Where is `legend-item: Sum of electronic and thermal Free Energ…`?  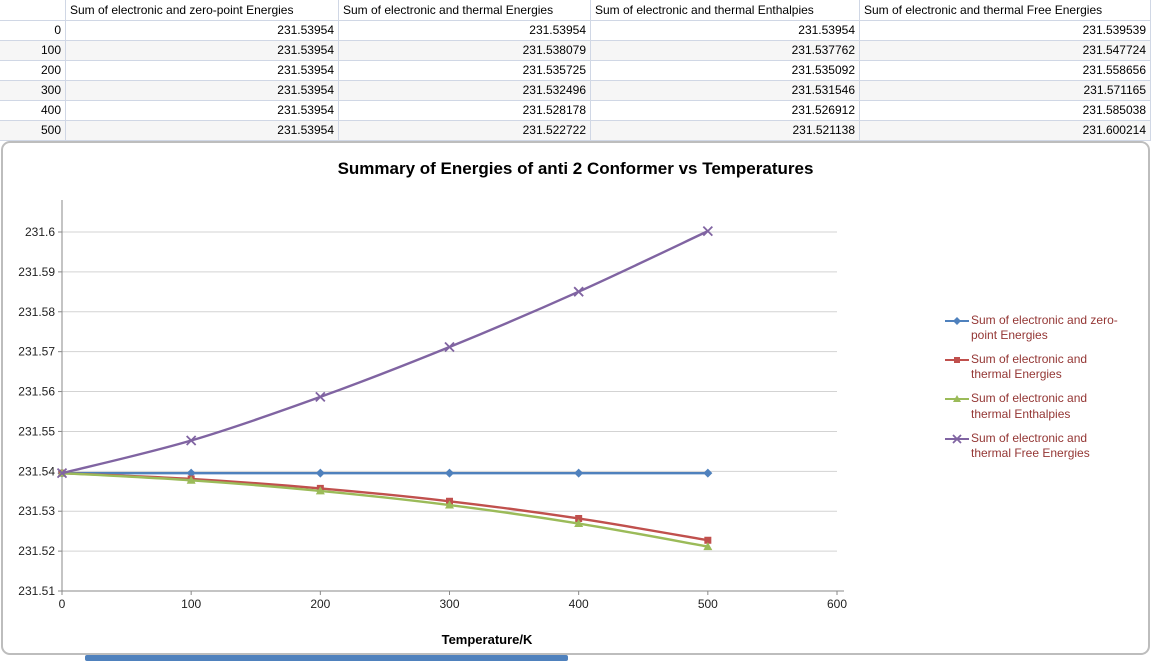 legend-item: Sum of electronic and thermal Free Energ… is located at coordinates (1044, 446).